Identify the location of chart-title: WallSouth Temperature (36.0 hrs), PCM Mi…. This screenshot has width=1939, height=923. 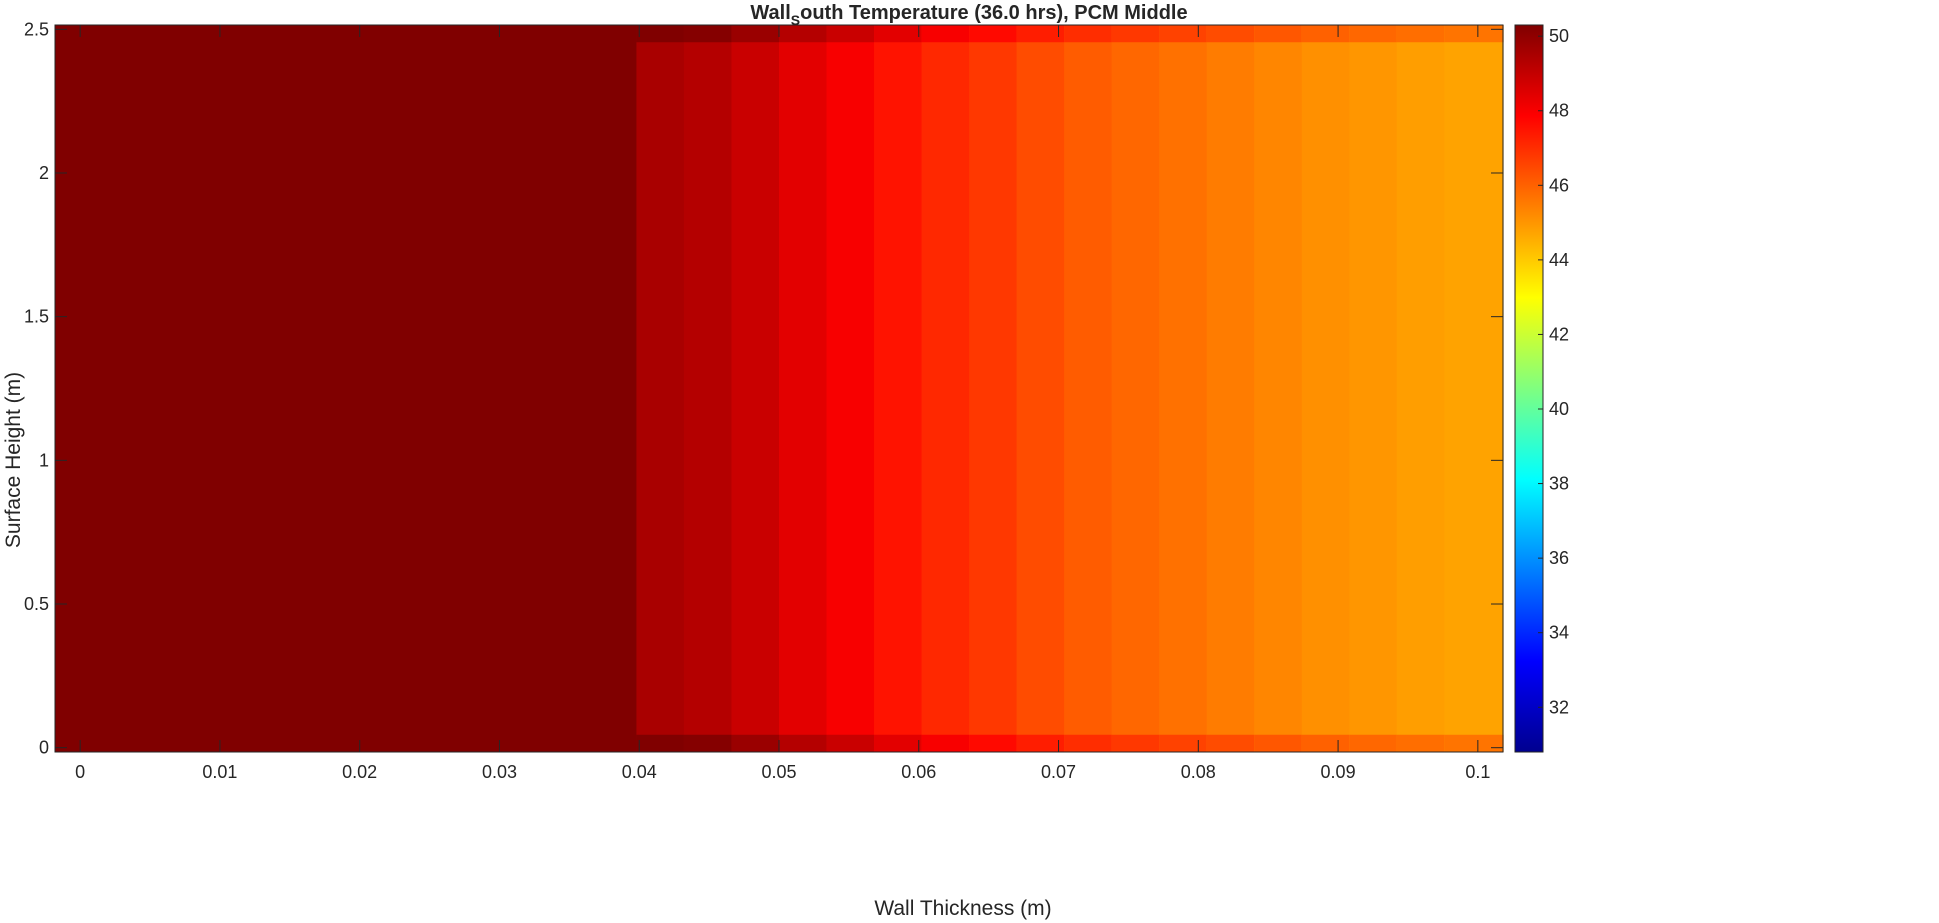
(968, 15).